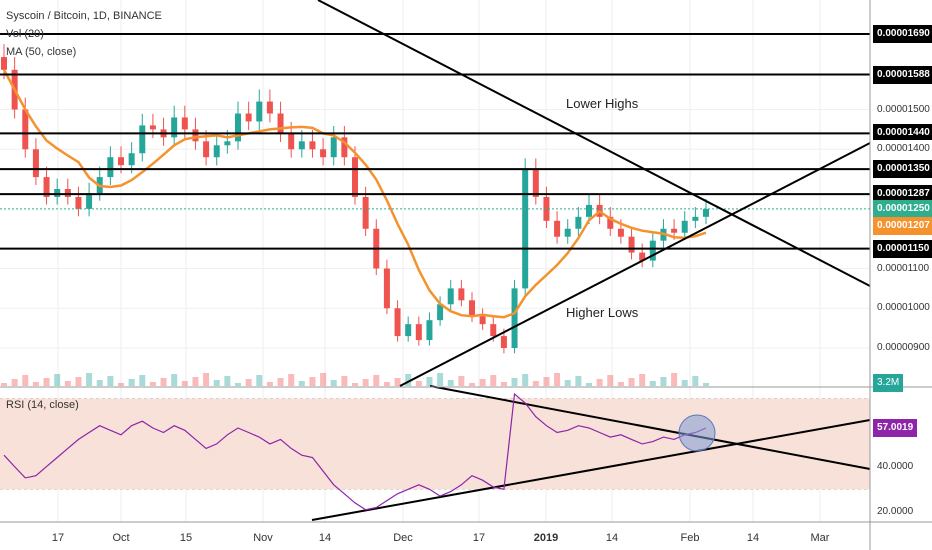 The image size is (932, 550). I want to click on rsi-indicator-label: RSI (14, close), so click(42, 405).